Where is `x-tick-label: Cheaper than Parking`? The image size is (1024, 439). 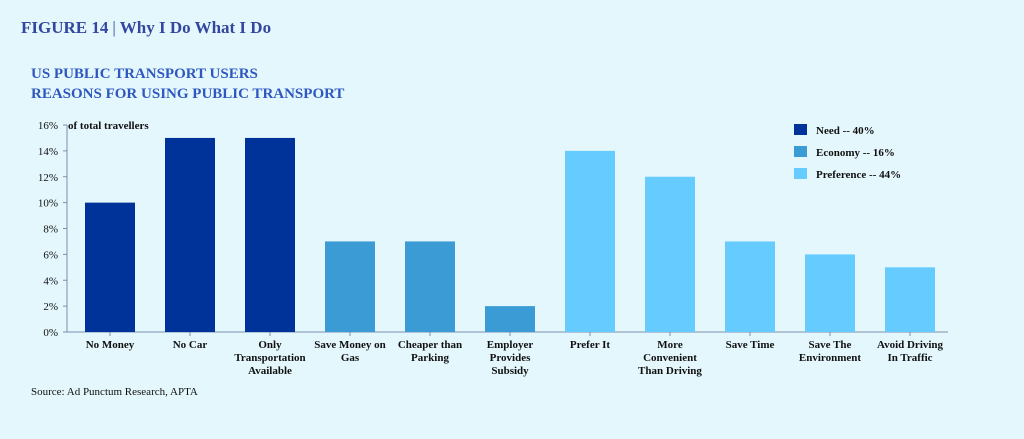 x-tick-label: Cheaper than Parking is located at coordinates (430, 351).